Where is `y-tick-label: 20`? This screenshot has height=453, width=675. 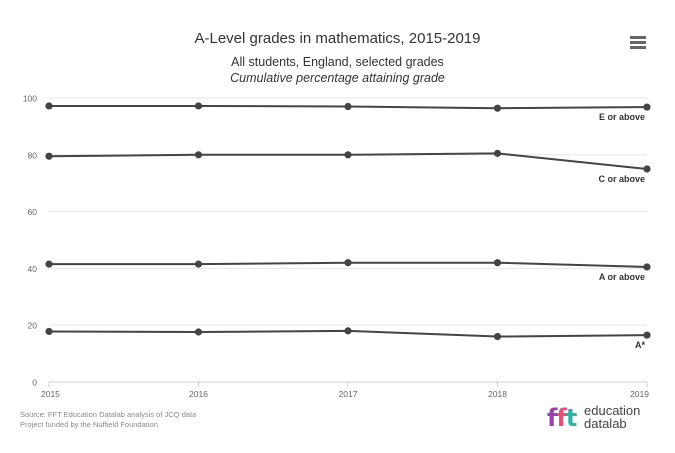 y-tick-label: 20 is located at coordinates (33, 326).